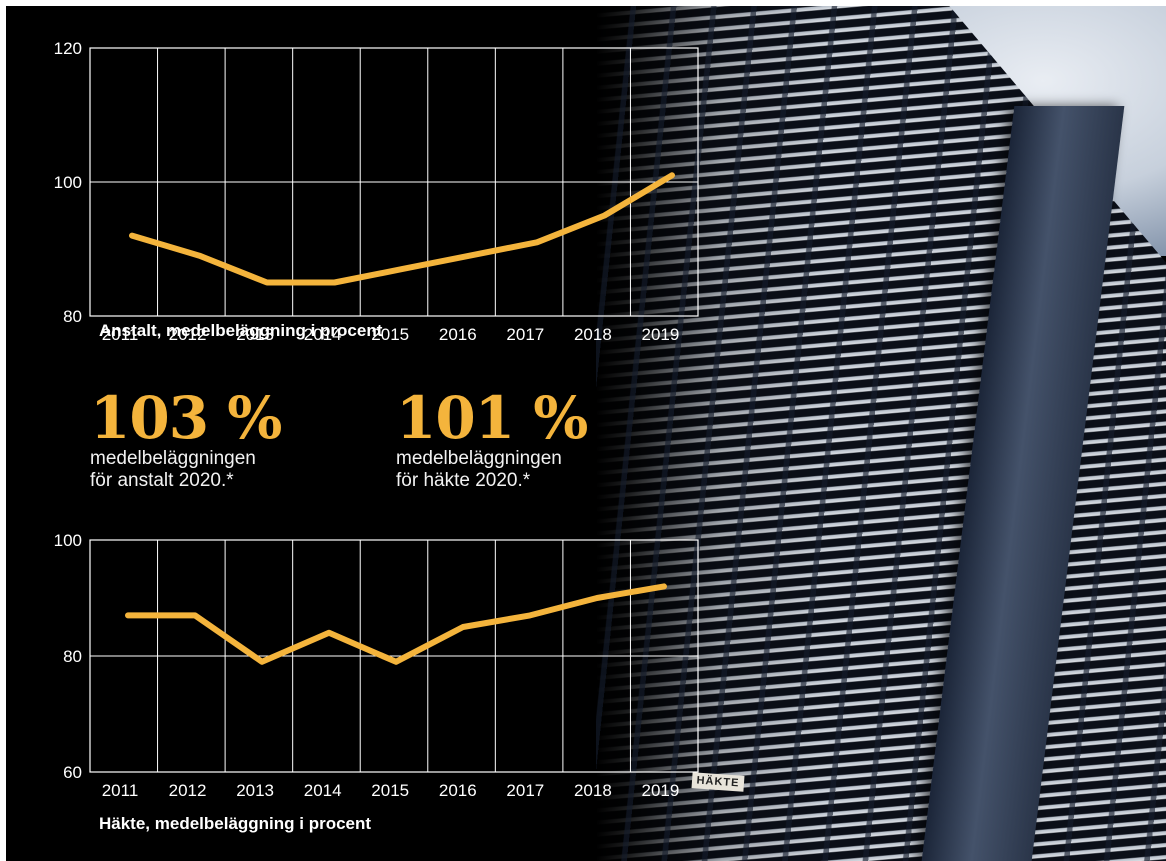  Describe the element at coordinates (72, 772) in the screenshot. I see `y-tick-label: 60` at that location.